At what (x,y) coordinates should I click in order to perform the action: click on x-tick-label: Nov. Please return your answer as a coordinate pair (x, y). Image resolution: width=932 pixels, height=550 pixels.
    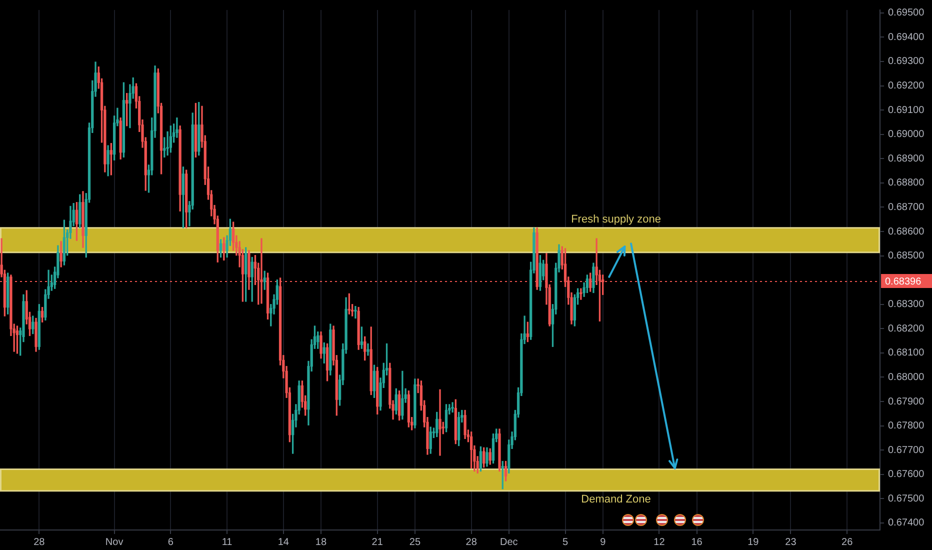
    Looking at the image, I should click on (114, 542).